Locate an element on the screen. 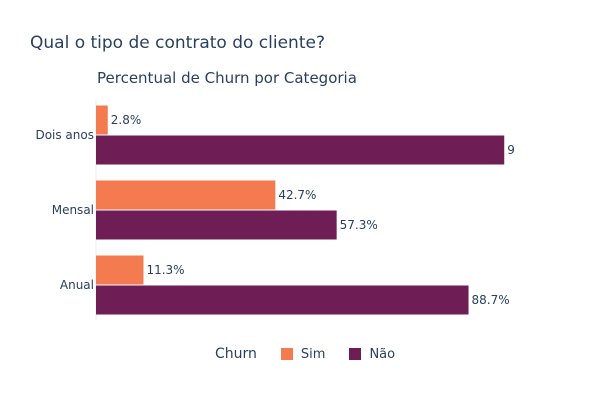  legend-swatch-nao is located at coordinates (355, 354).